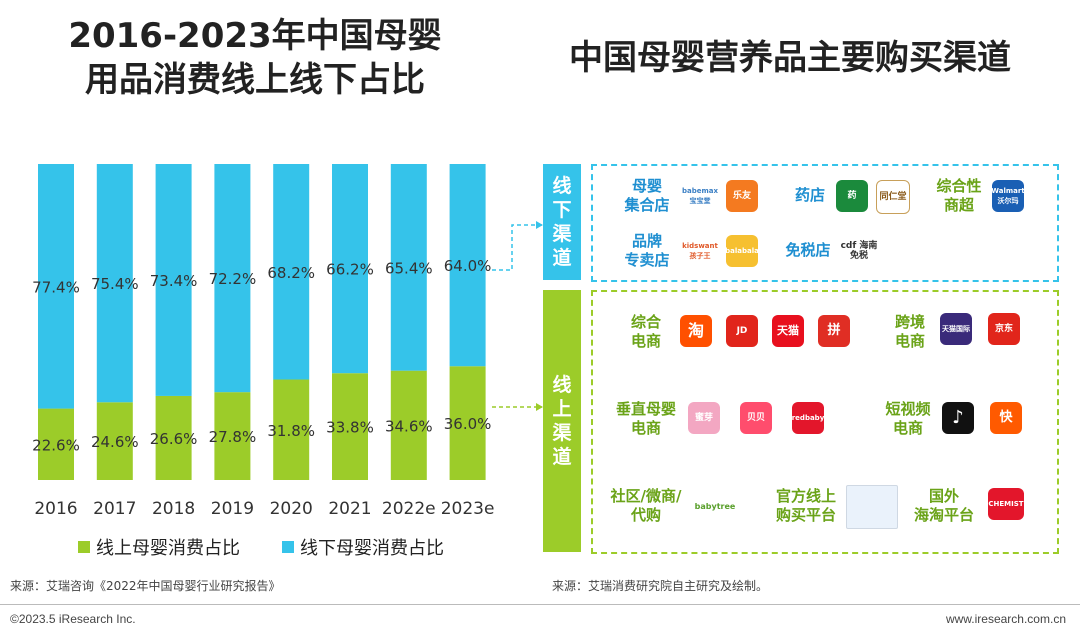 This screenshot has height=639, width=1080. I want to click on data-label-online: 36.0%, so click(468, 424).